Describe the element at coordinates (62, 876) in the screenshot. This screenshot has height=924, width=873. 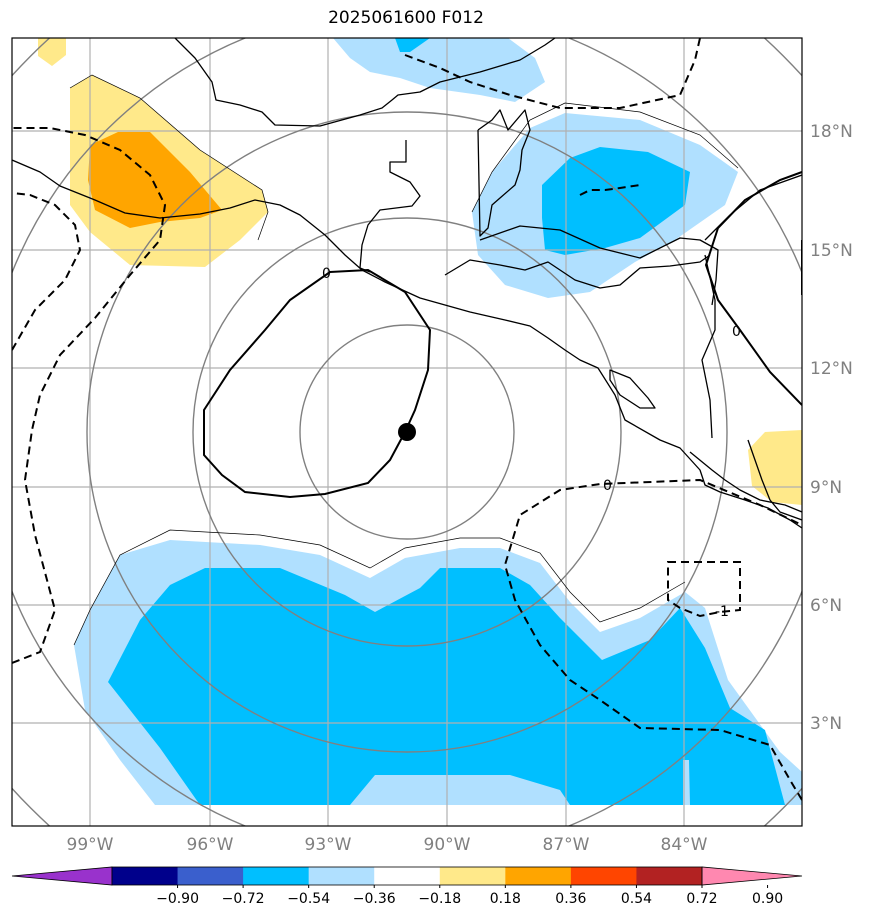
I see `colorbar-extend-low` at that location.